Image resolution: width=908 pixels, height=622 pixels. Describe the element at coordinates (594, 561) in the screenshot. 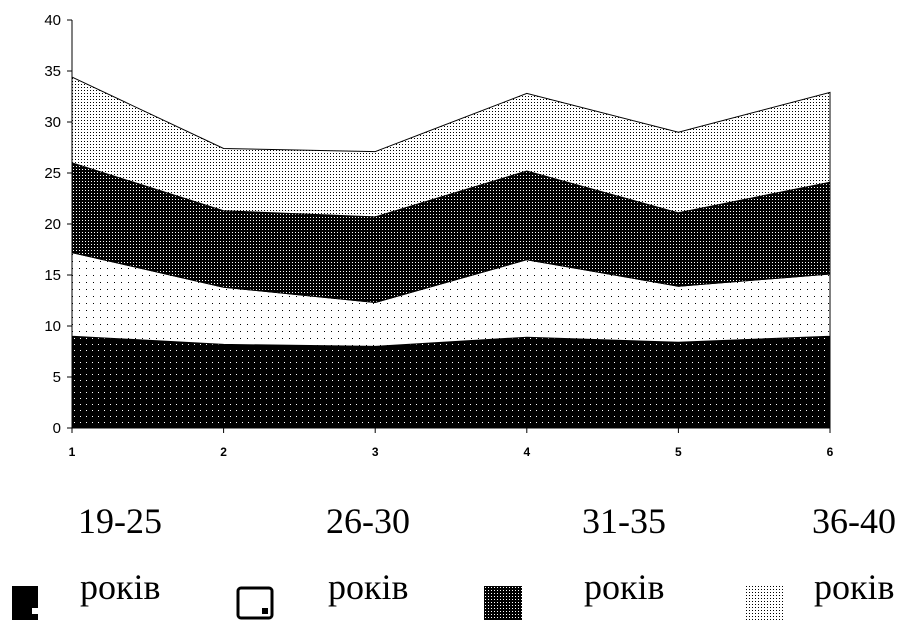

I see `legend-item-3: 31-35 років` at that location.